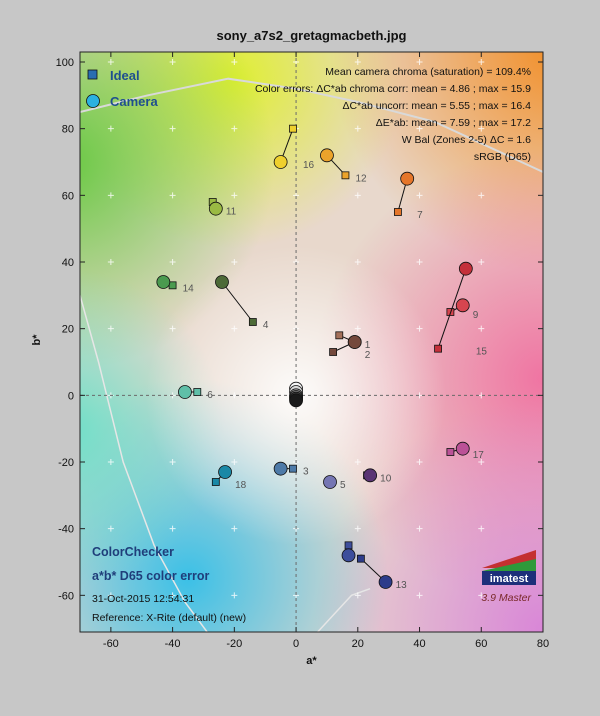 This screenshot has width=600, height=716. I want to click on neutral-marker, so click(296, 400).